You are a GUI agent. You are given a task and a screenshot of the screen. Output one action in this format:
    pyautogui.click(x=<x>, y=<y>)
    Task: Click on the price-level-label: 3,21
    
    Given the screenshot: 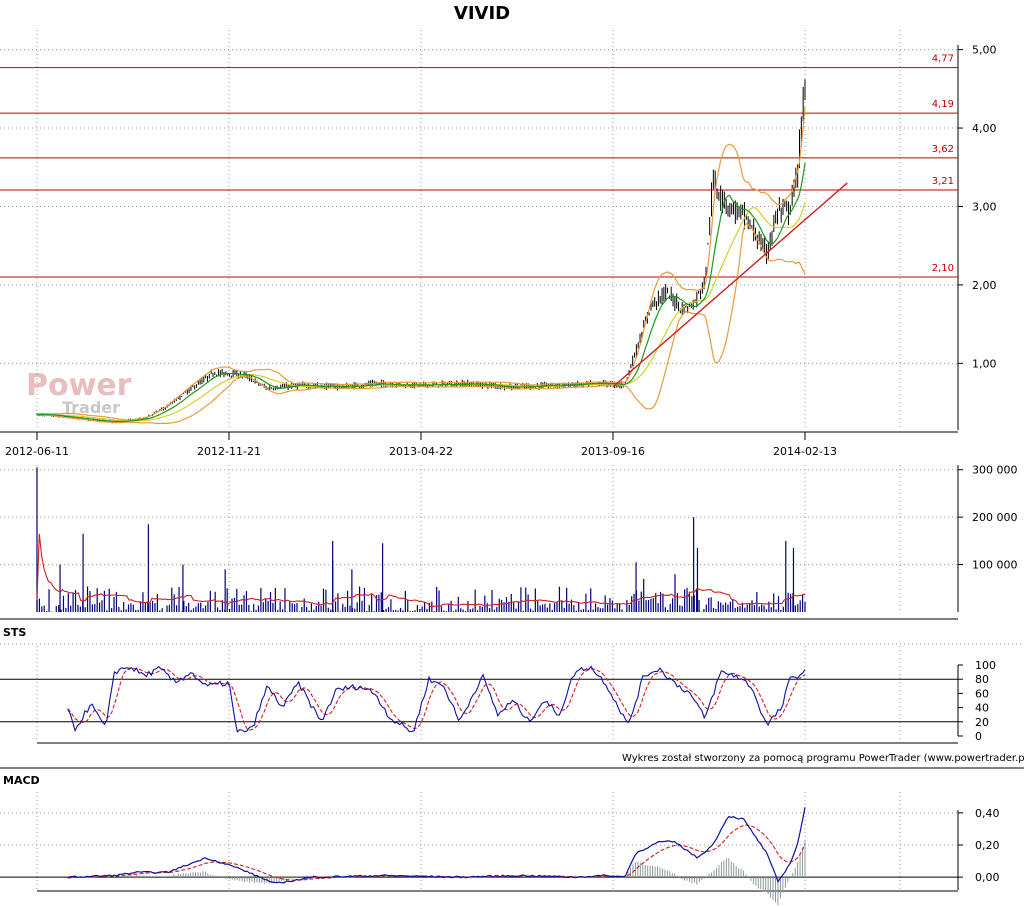 What is the action you would take?
    pyautogui.click(x=943, y=181)
    